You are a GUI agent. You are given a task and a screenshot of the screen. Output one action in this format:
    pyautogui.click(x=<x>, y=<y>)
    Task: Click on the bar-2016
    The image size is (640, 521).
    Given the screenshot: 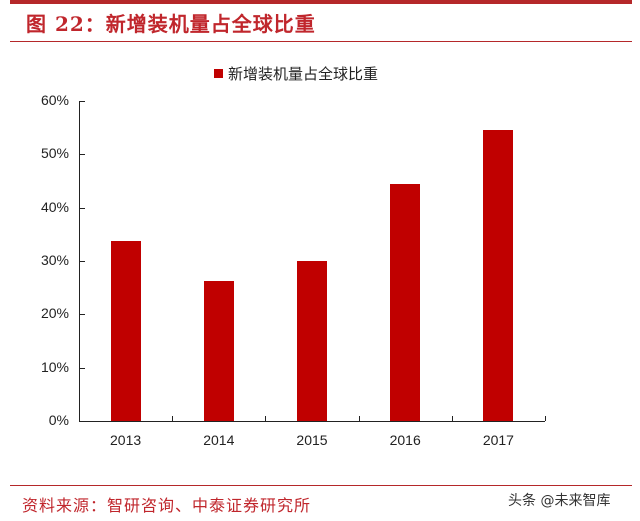 What is the action you would take?
    pyautogui.click(x=405, y=302)
    